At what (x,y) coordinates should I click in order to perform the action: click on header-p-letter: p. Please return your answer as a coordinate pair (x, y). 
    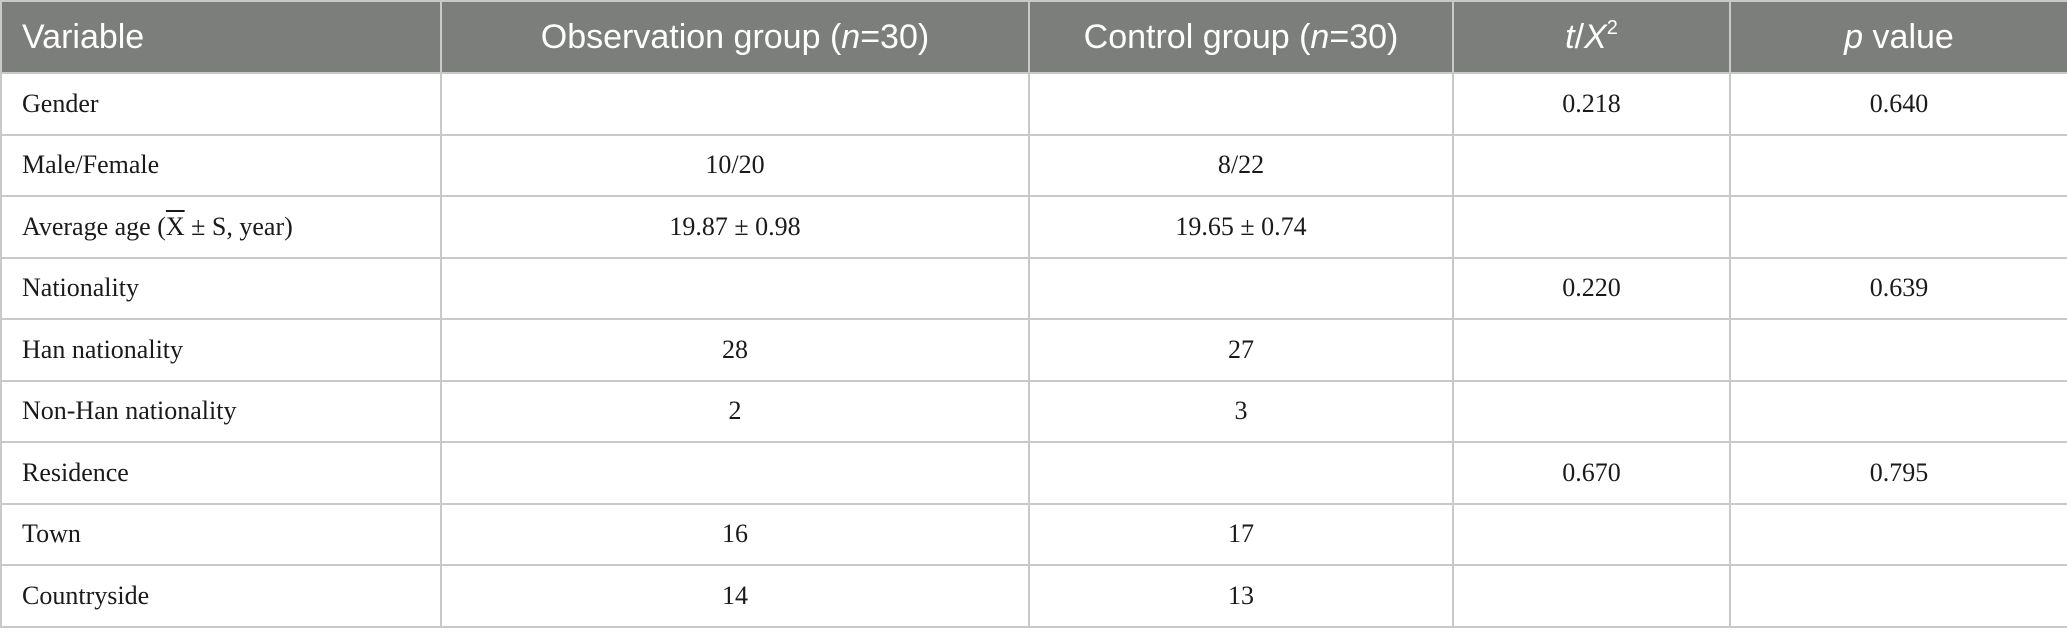
    Looking at the image, I should click on (1854, 36).